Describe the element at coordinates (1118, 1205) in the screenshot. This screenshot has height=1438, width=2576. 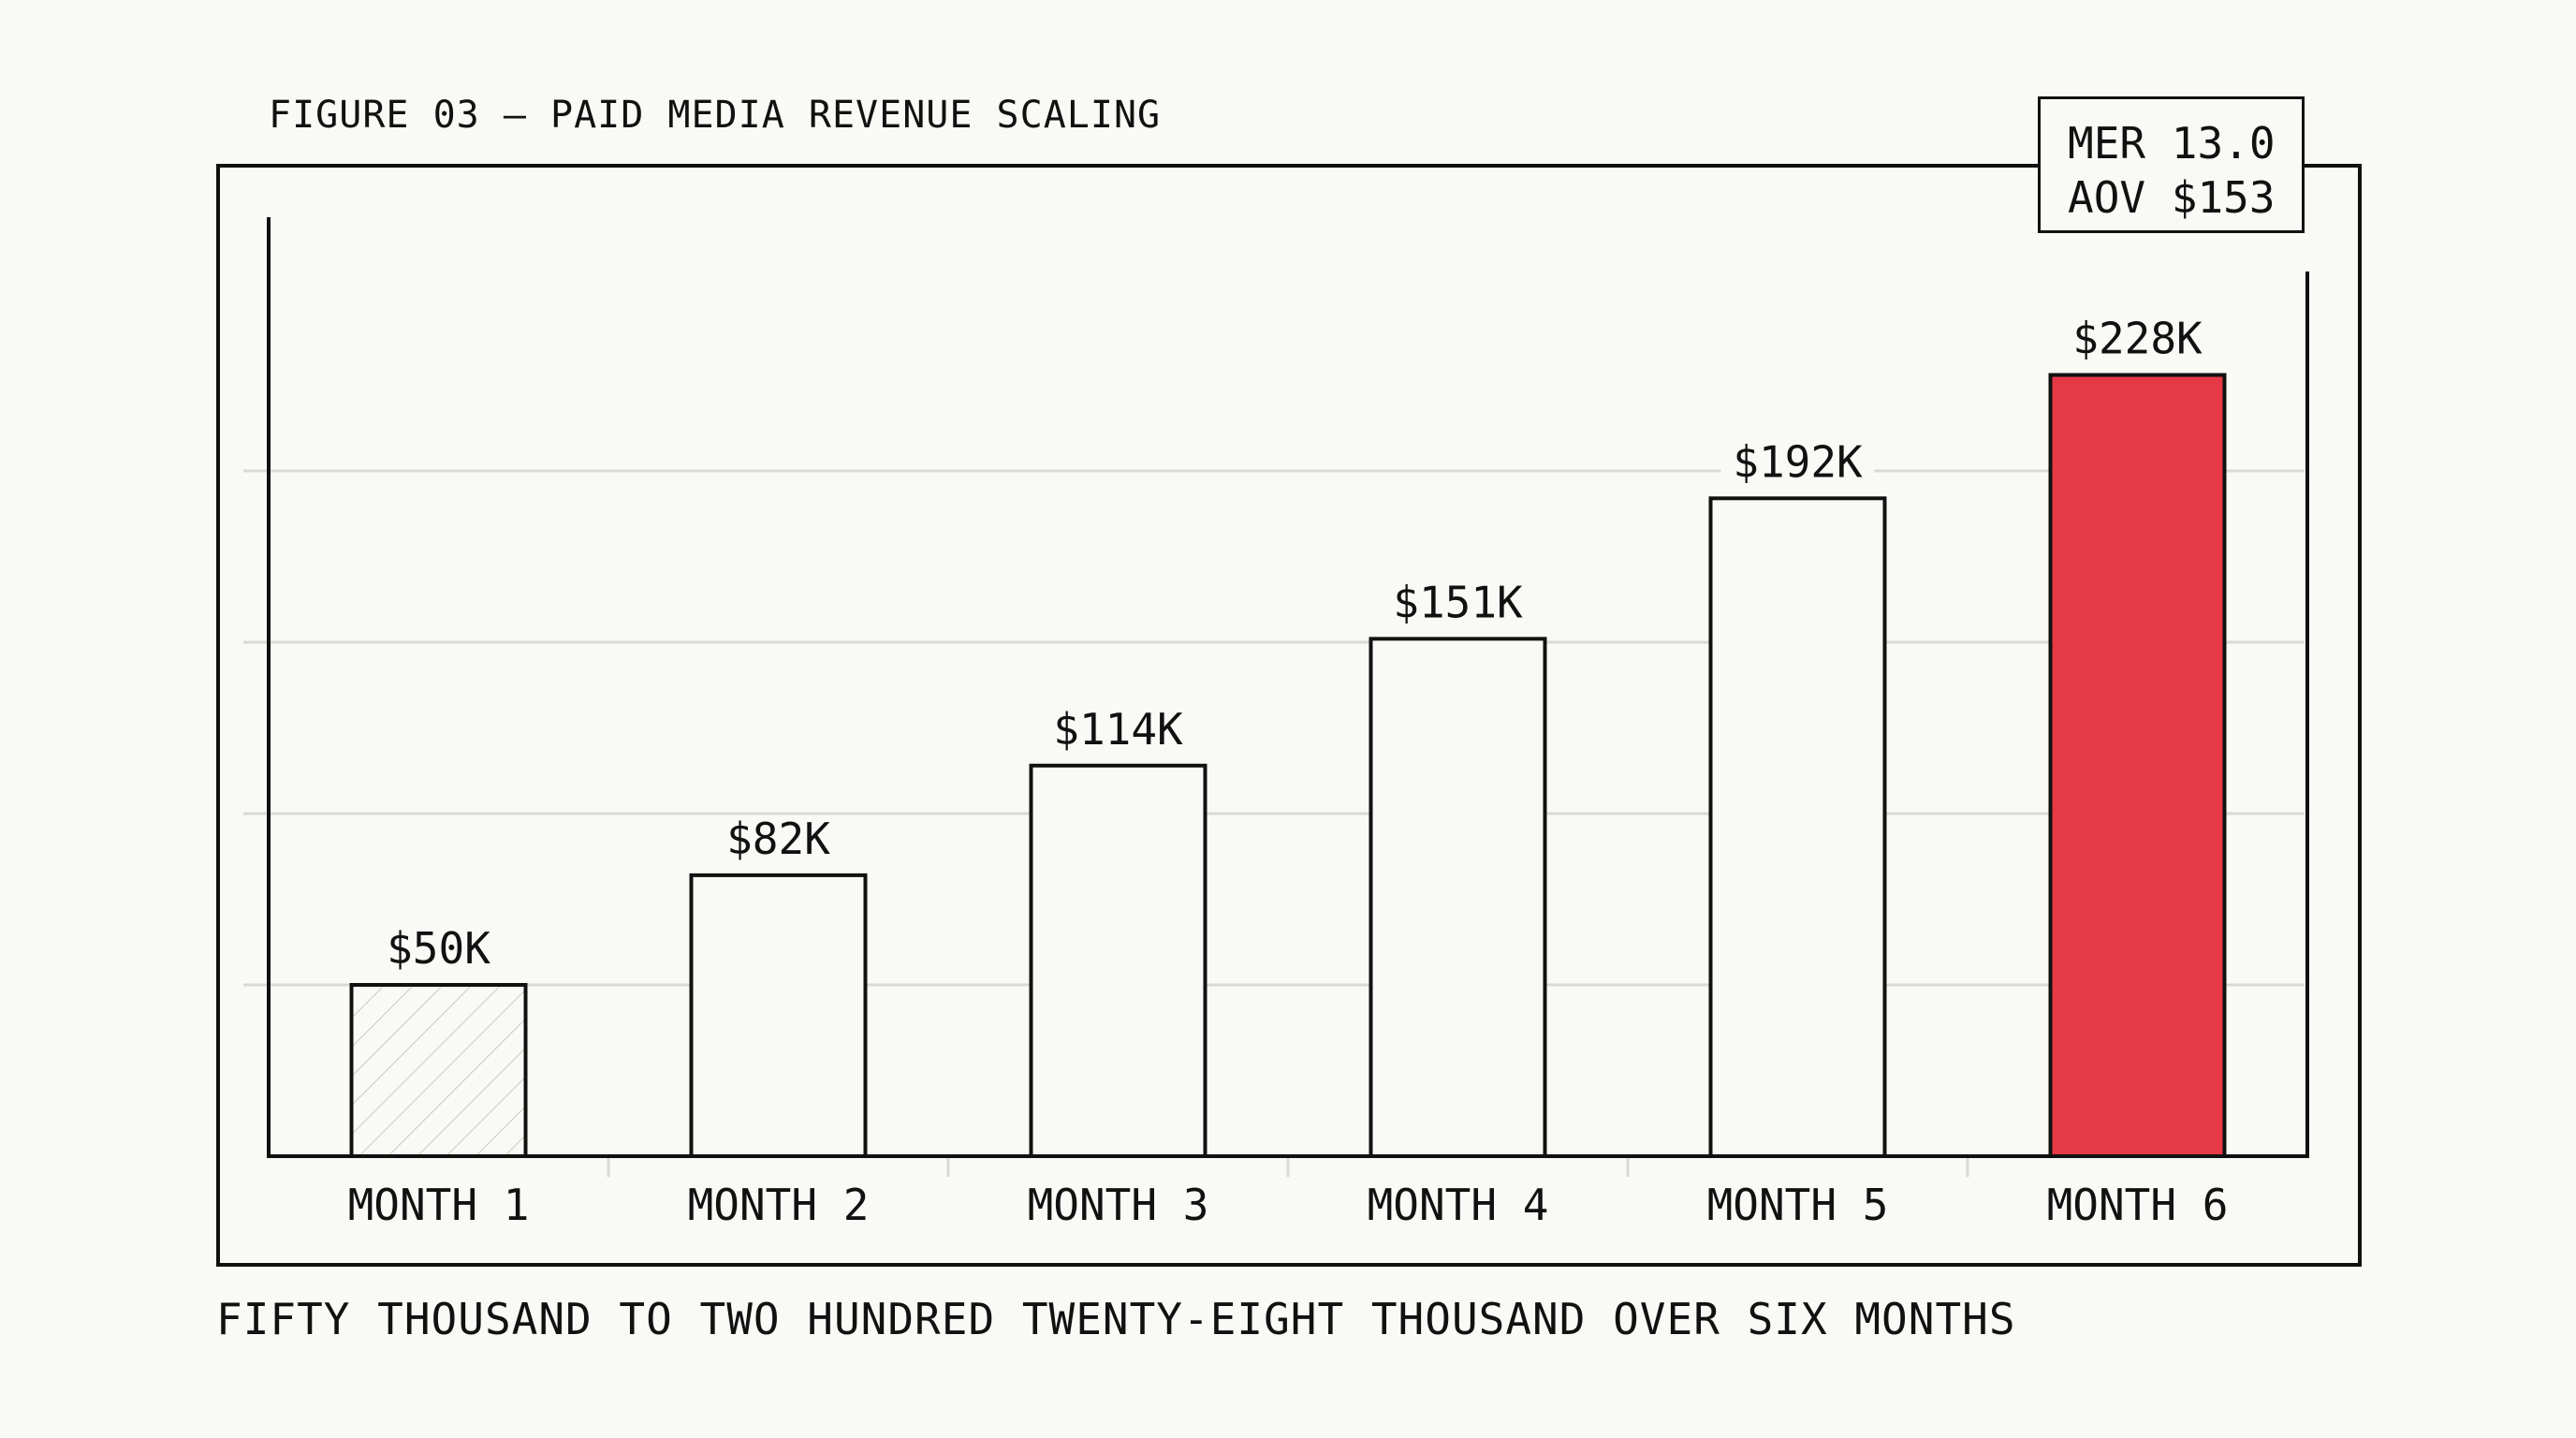
I see `x-label-3: MONTH 3` at that location.